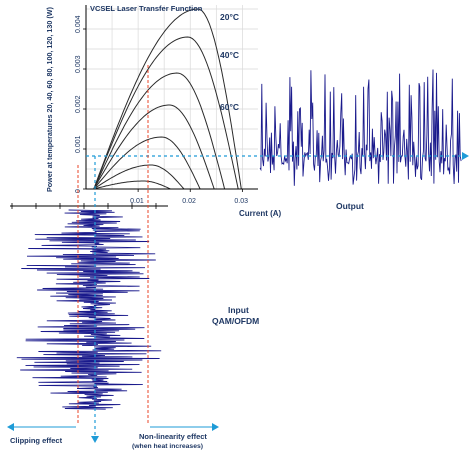  I want to click on y-tick-label: 0.003, so click(78, 64).